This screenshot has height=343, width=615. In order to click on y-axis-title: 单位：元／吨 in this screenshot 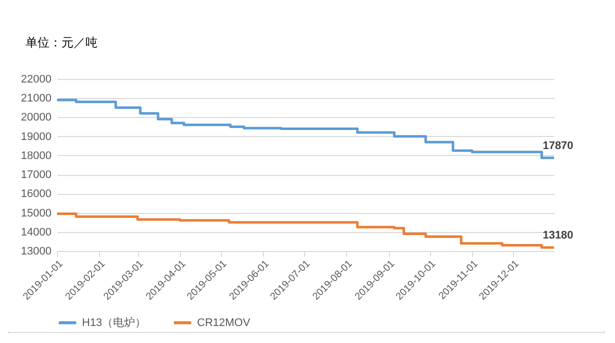, I will do `click(62, 43)`.